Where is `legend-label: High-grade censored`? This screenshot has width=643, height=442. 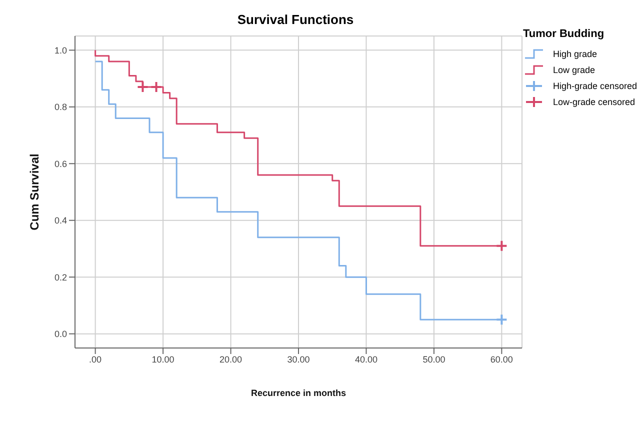
legend-label: High-grade censored is located at coordinates (595, 86).